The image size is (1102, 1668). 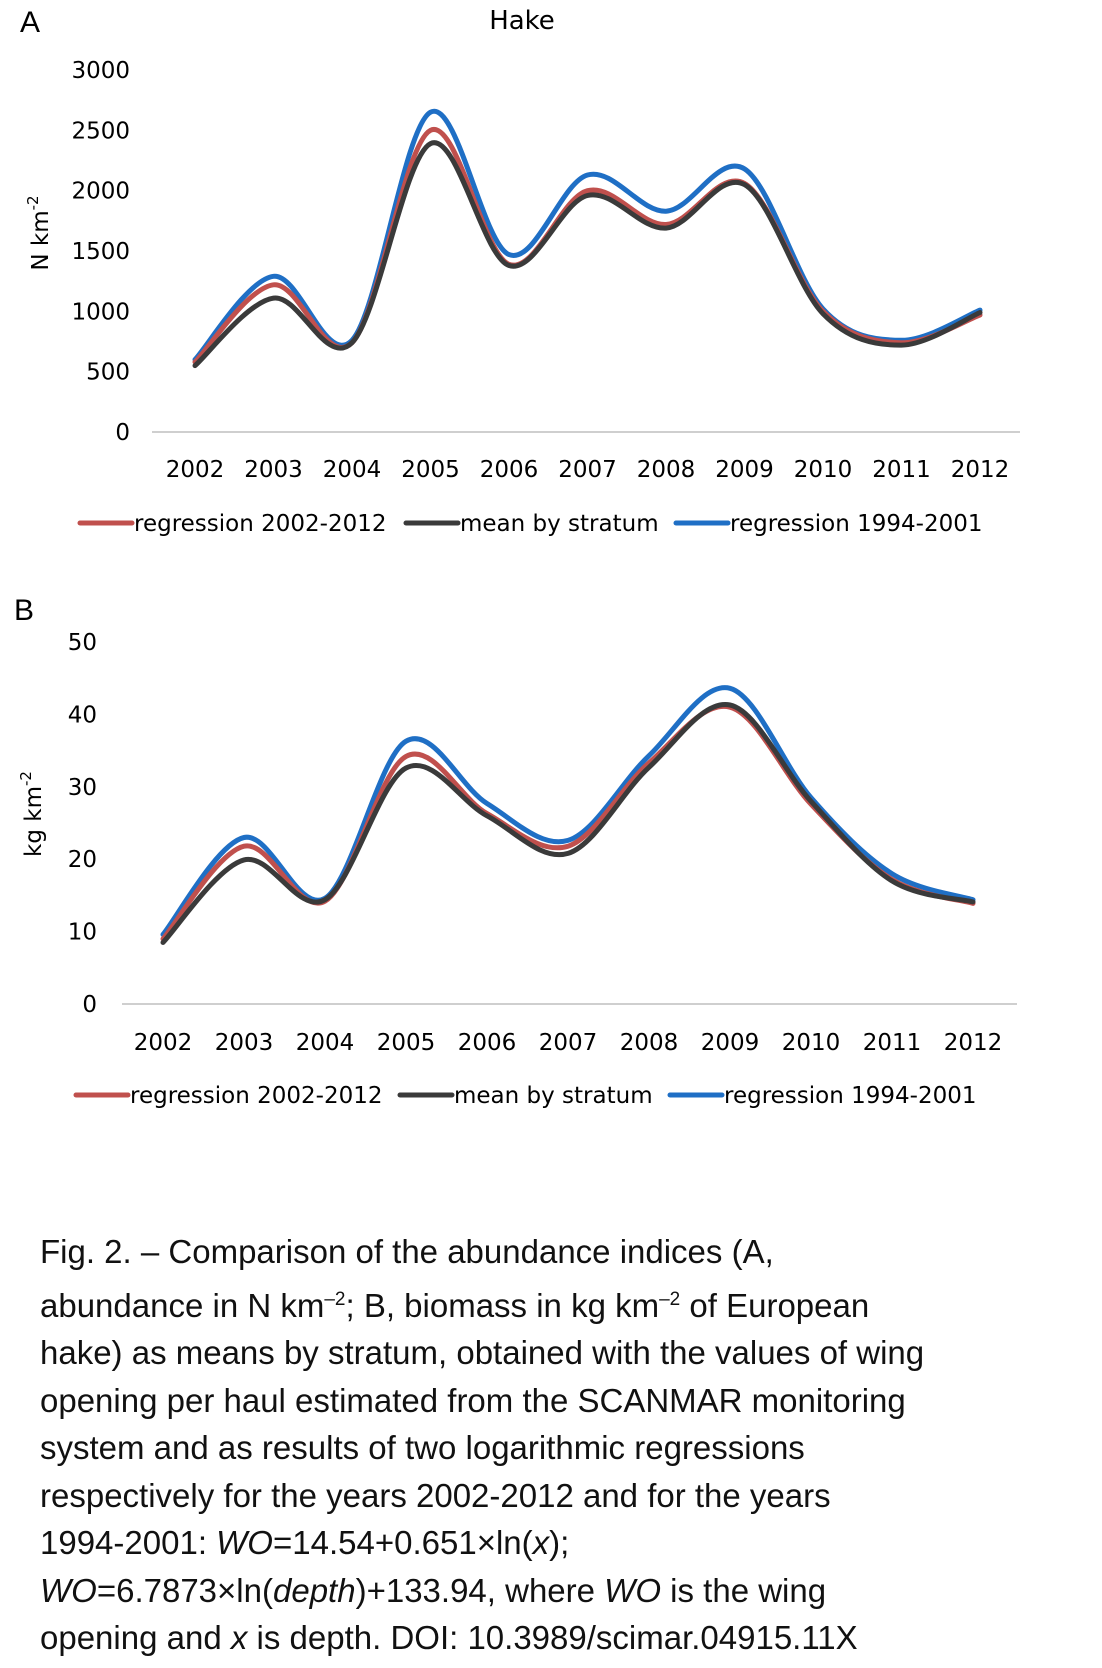 What do you see at coordinates (100, 71) in the screenshot?
I see `chart-a-y-tick-label: 3000` at bounding box center [100, 71].